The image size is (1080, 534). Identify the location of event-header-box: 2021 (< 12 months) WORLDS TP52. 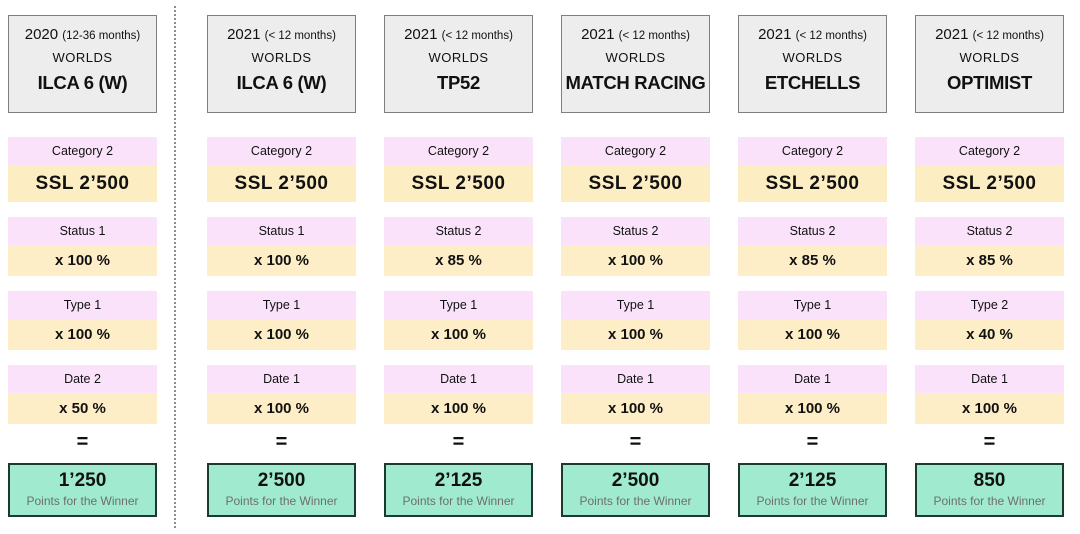
(458, 64).